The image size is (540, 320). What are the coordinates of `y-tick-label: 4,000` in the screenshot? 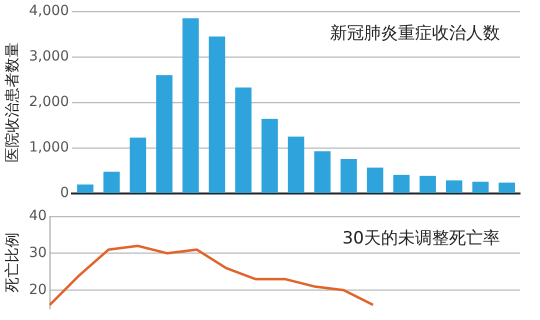 It's located at (49, 11).